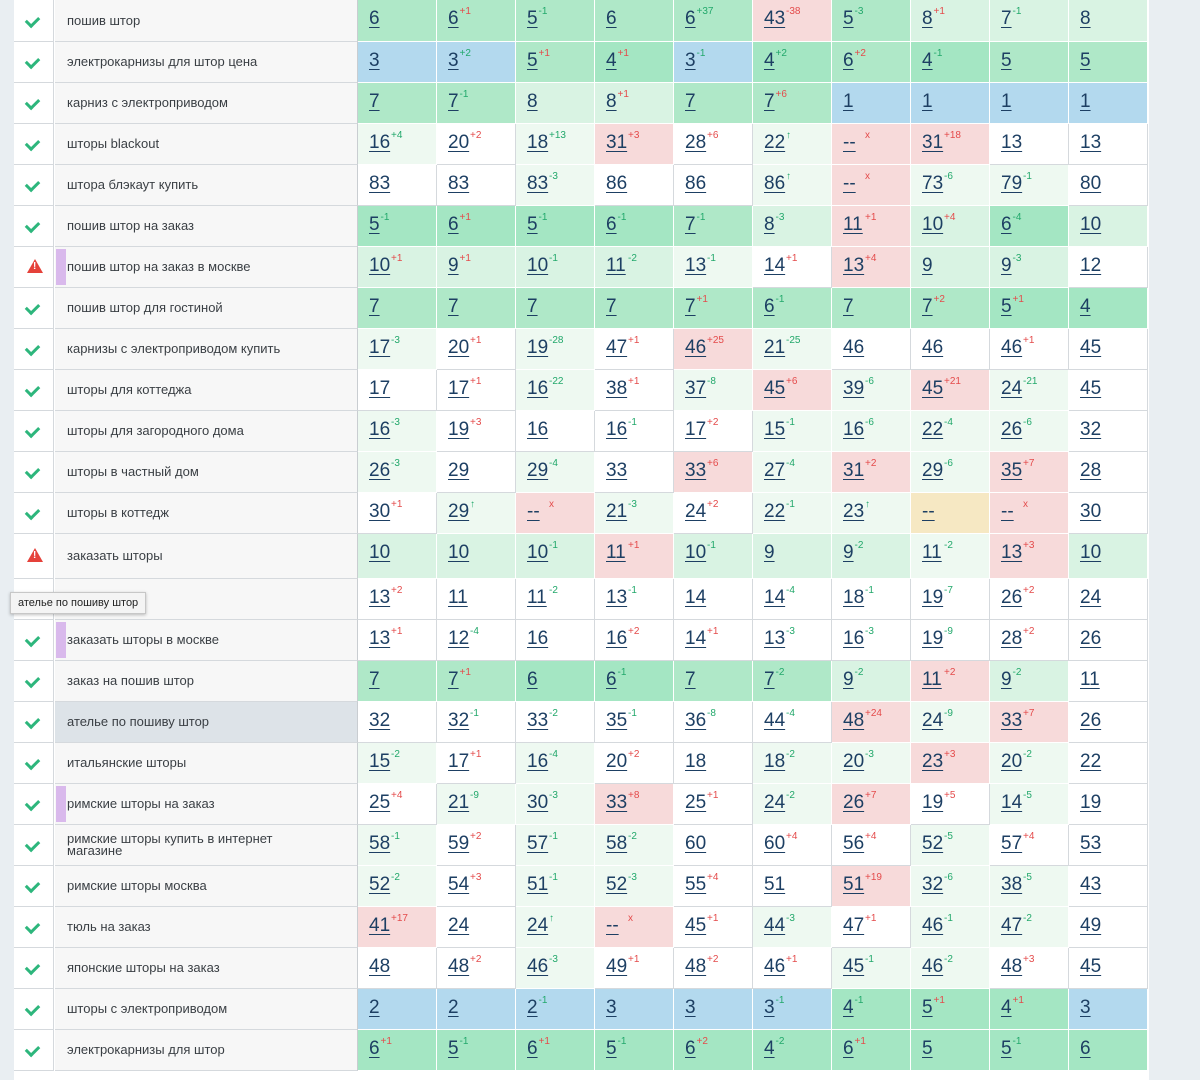 This screenshot has height=1080, width=1200. Describe the element at coordinates (1012, 884) in the screenshot. I see `position-value: 38` at that location.